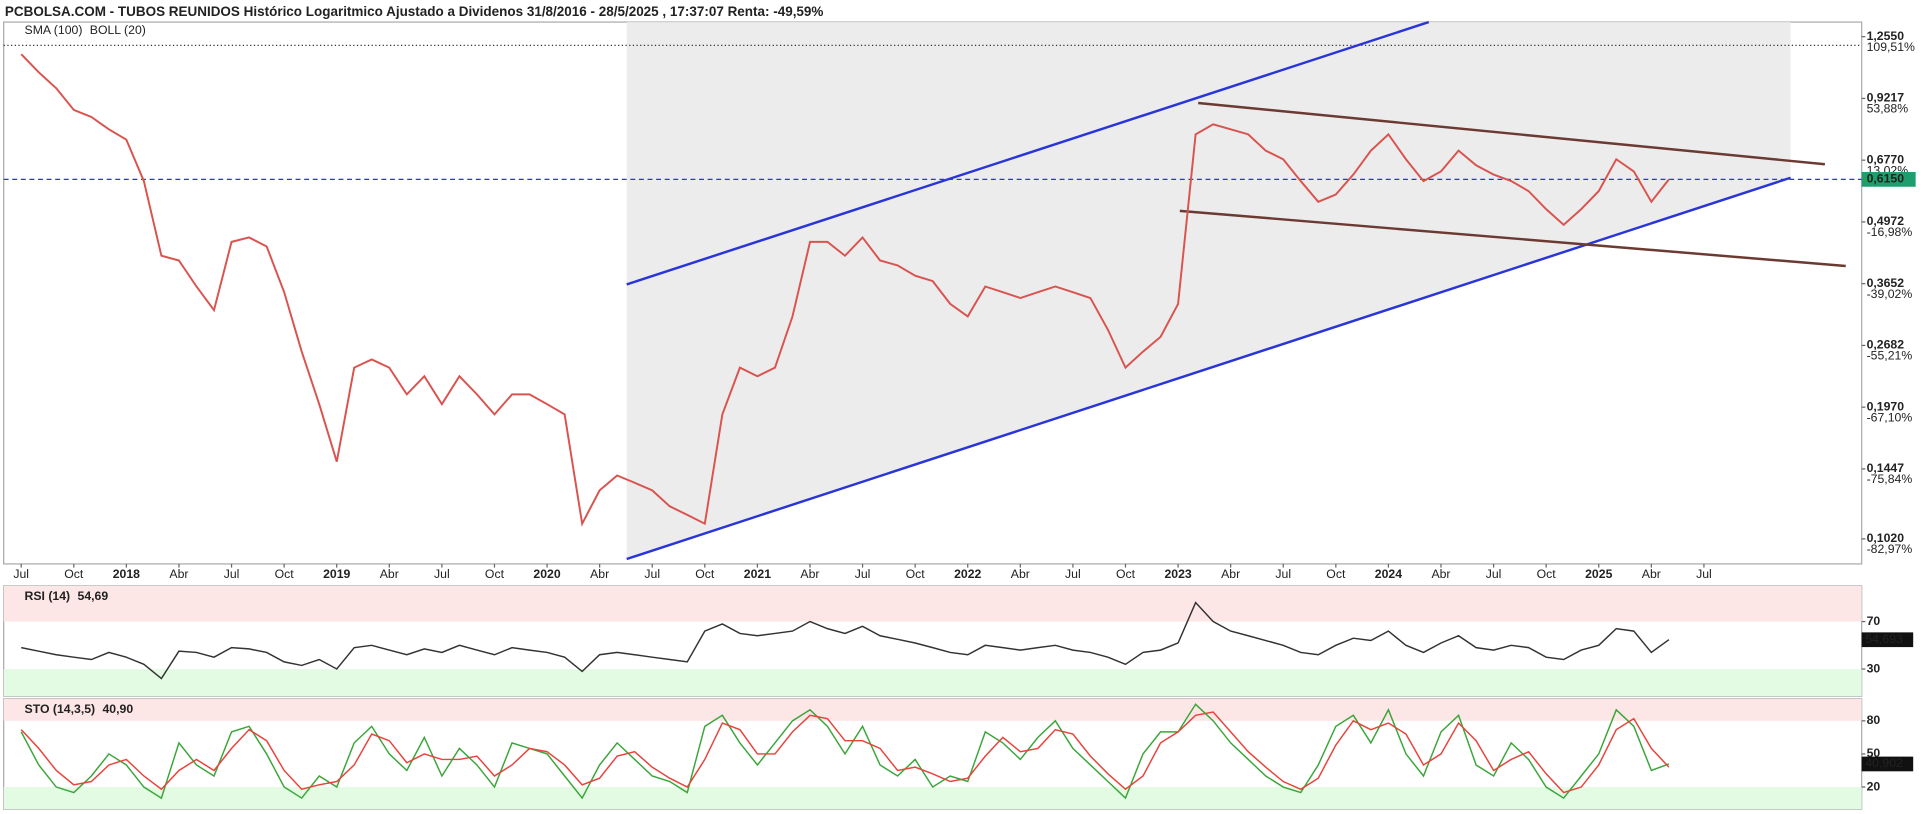  What do you see at coordinates (1890, 417) in the screenshot?
I see `y-tick-change: -67,10%` at bounding box center [1890, 417].